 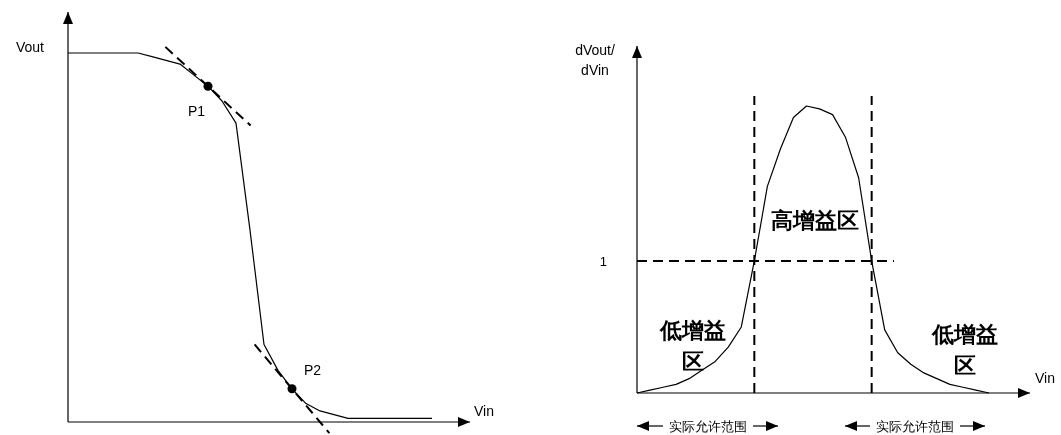 I want to click on y-axis-title: Vout, so click(x=30, y=47).